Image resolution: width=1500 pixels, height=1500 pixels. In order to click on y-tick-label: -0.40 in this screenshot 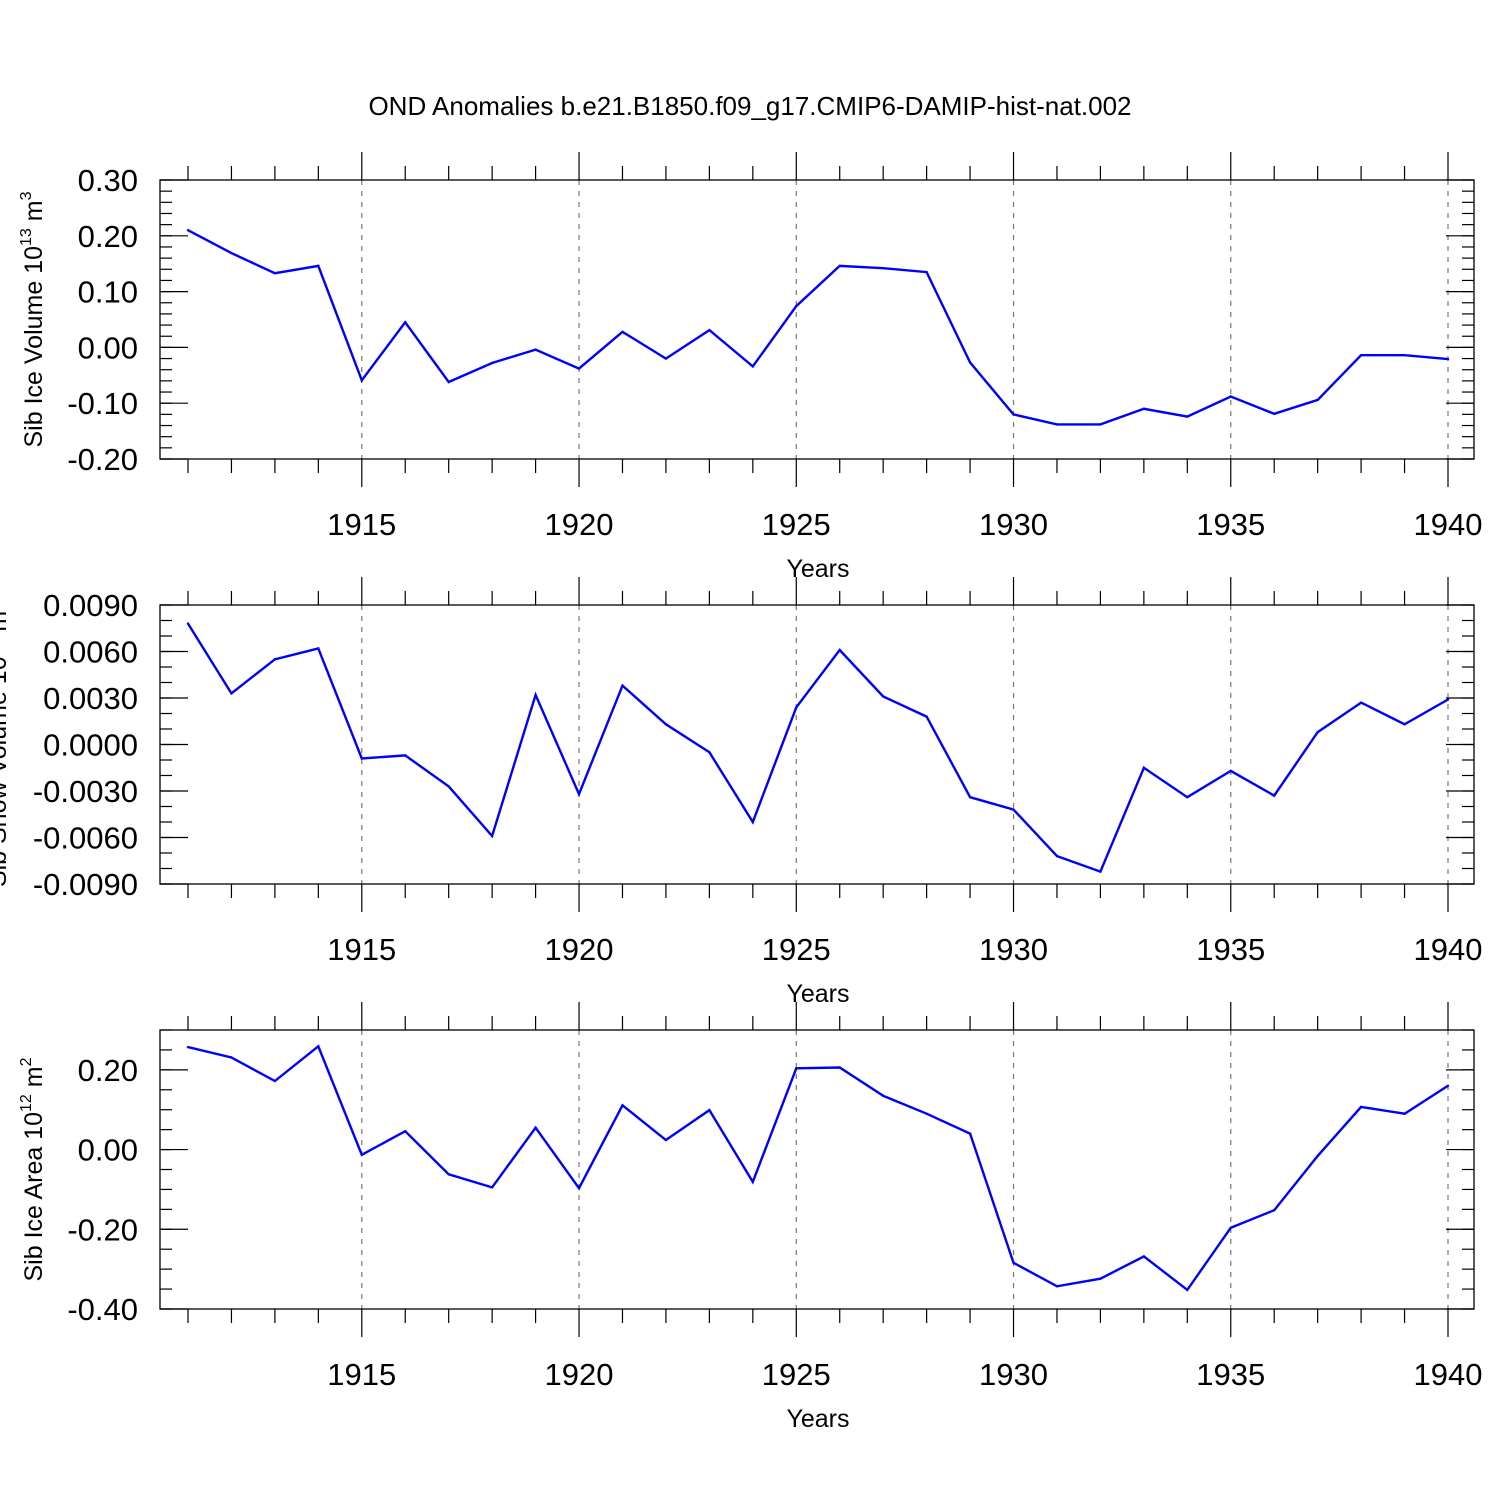, I will do `click(102, 1309)`.